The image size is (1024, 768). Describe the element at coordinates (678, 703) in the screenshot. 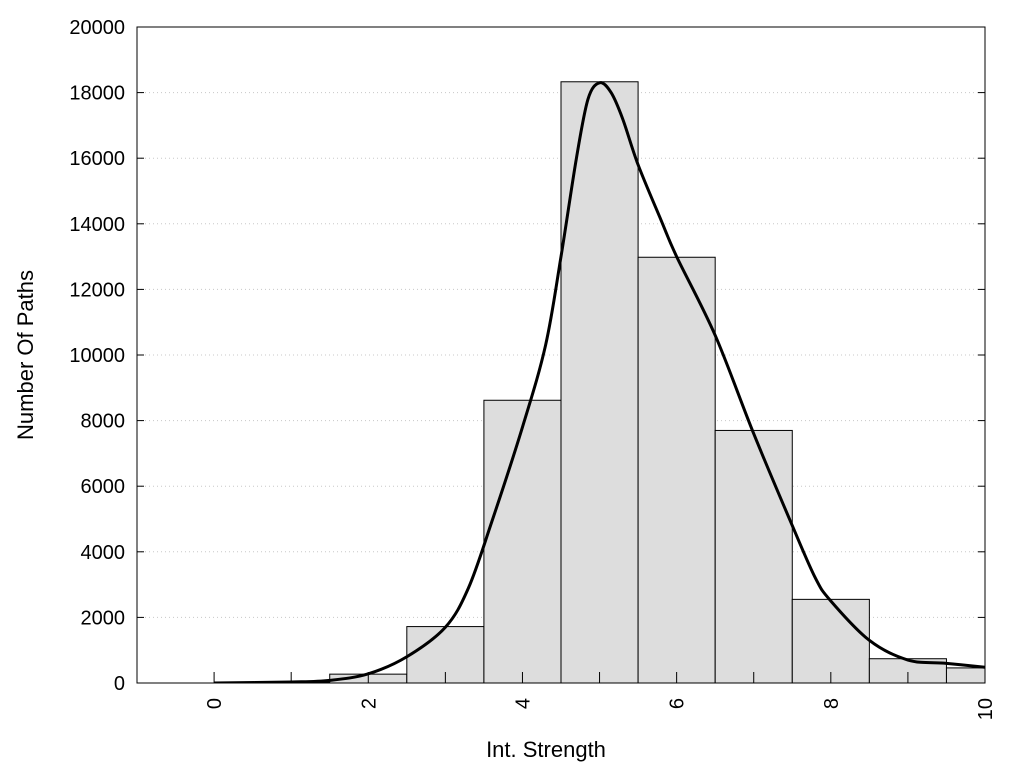

I see `x-tick-label-3: 6` at that location.